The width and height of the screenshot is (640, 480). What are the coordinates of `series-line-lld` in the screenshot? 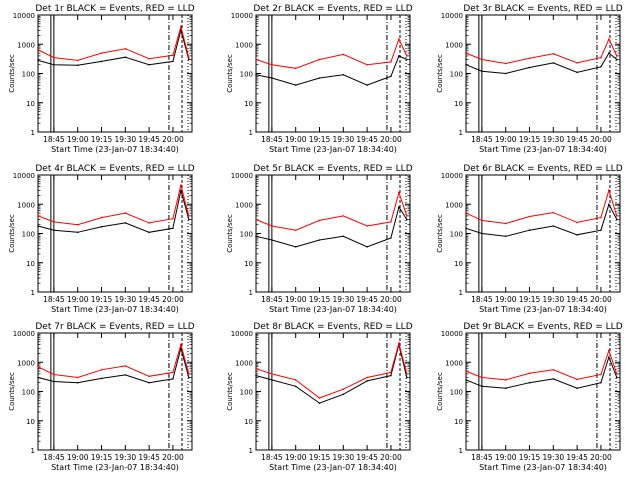 It's located at (541, 365).